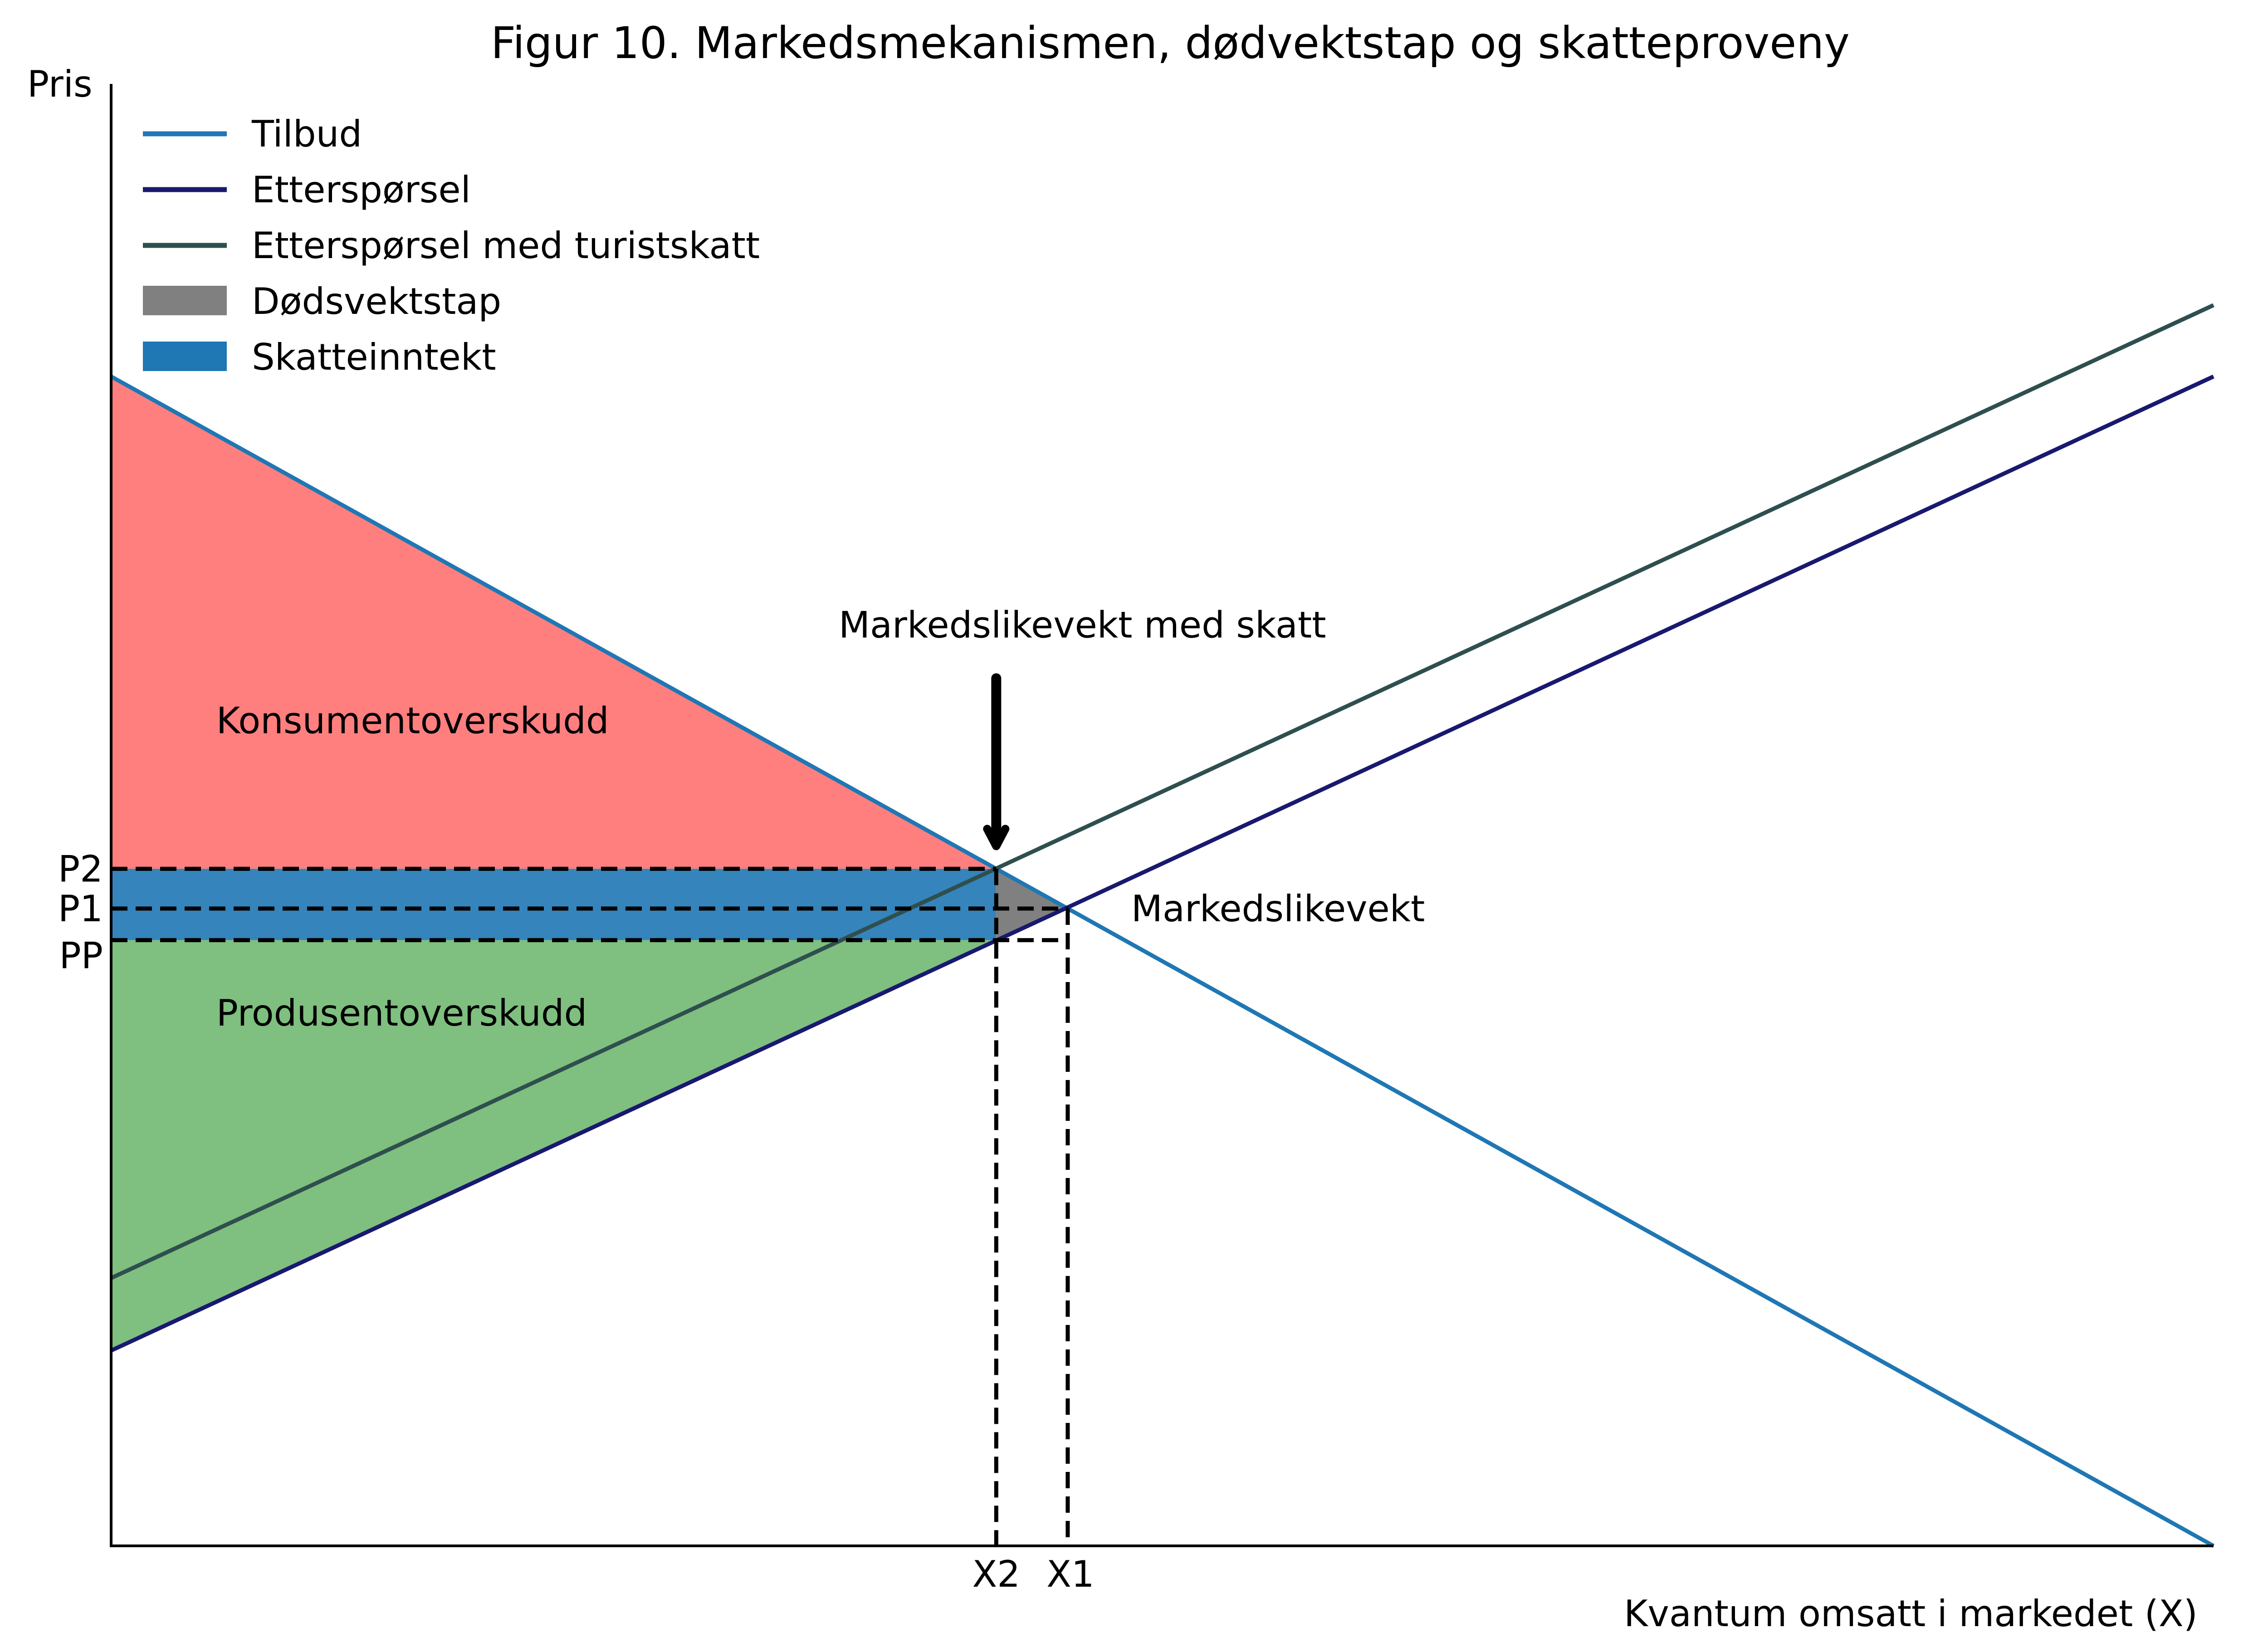  I want to click on annotation-equilibrium: Markedslikevekt, so click(1278, 909).